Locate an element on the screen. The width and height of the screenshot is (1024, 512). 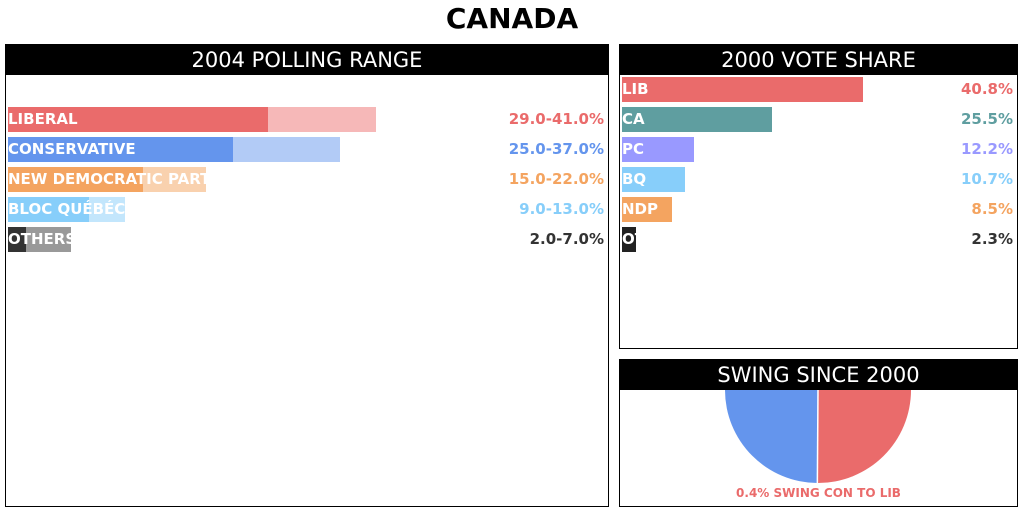
polling-row: NEW DEMOCRATIC PARTY 15.0-22.0% is located at coordinates (307, 179).